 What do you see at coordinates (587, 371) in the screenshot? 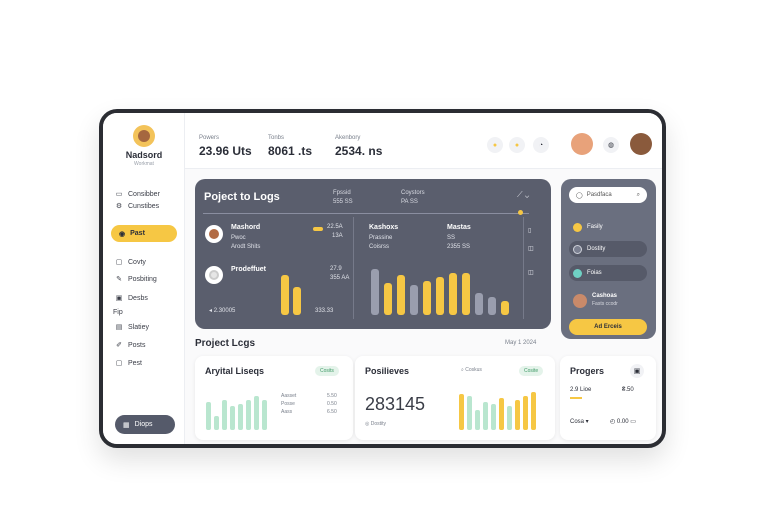
I see `card-title: Progers` at bounding box center [587, 371].